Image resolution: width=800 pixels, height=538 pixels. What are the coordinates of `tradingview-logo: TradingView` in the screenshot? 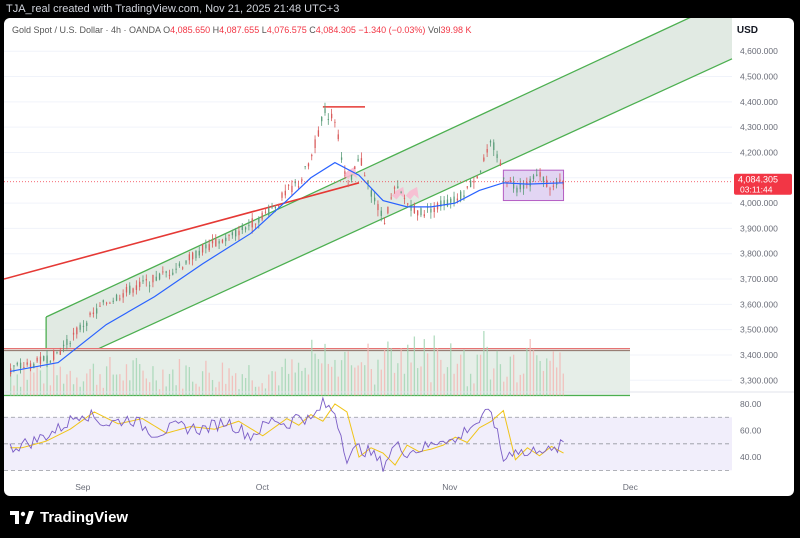 It's located at (69, 517).